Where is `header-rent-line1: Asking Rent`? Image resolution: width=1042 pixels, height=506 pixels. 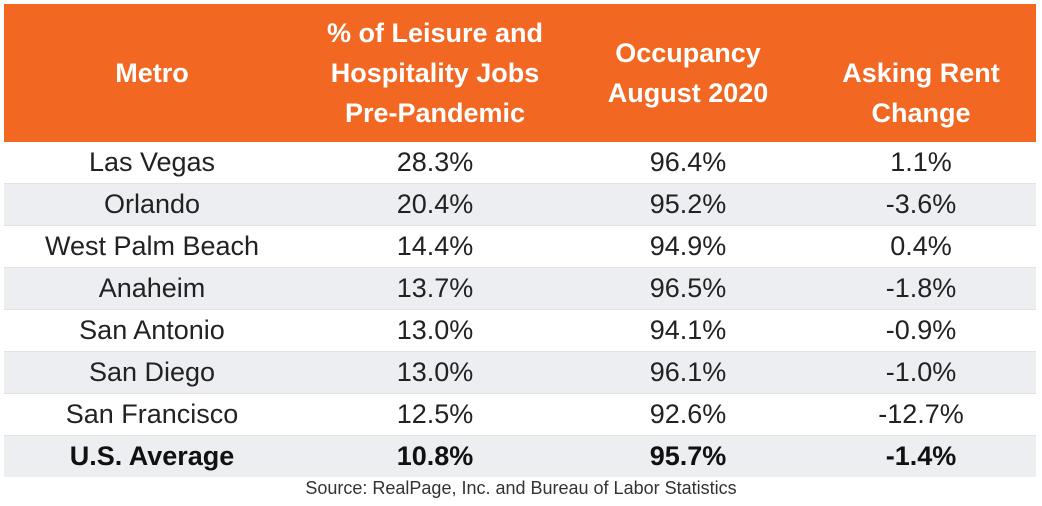
header-rent-line1: Asking Rent is located at coordinates (921, 73).